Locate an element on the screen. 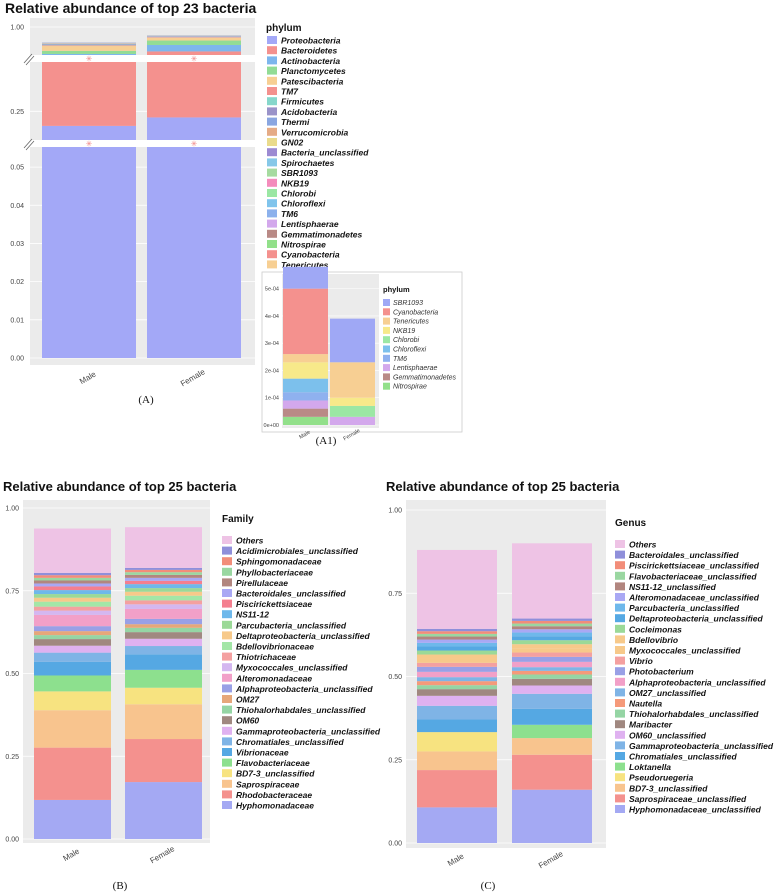 This screenshot has width=784, height=894. chart-c-title: Relative abundance of top 25 bacteria is located at coordinates (503, 486).